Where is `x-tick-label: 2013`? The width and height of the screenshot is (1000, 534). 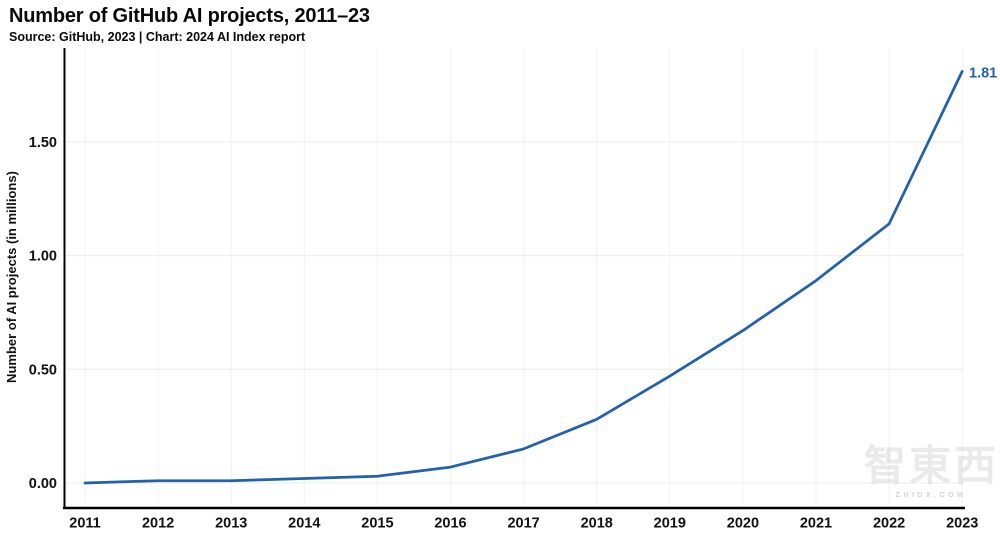
x-tick-label: 2013 is located at coordinates (231, 524).